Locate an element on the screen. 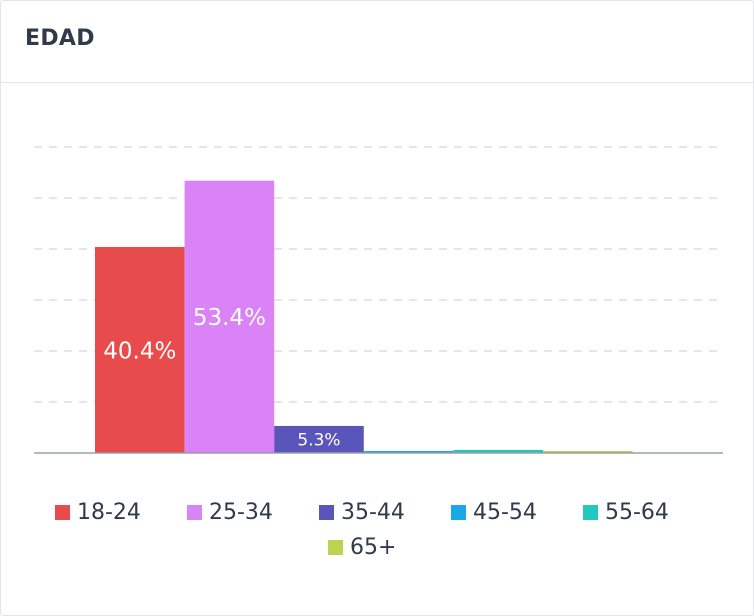 The width and height of the screenshot is (754, 616). legend-label-35-44: 35-44 is located at coordinates (373, 512).